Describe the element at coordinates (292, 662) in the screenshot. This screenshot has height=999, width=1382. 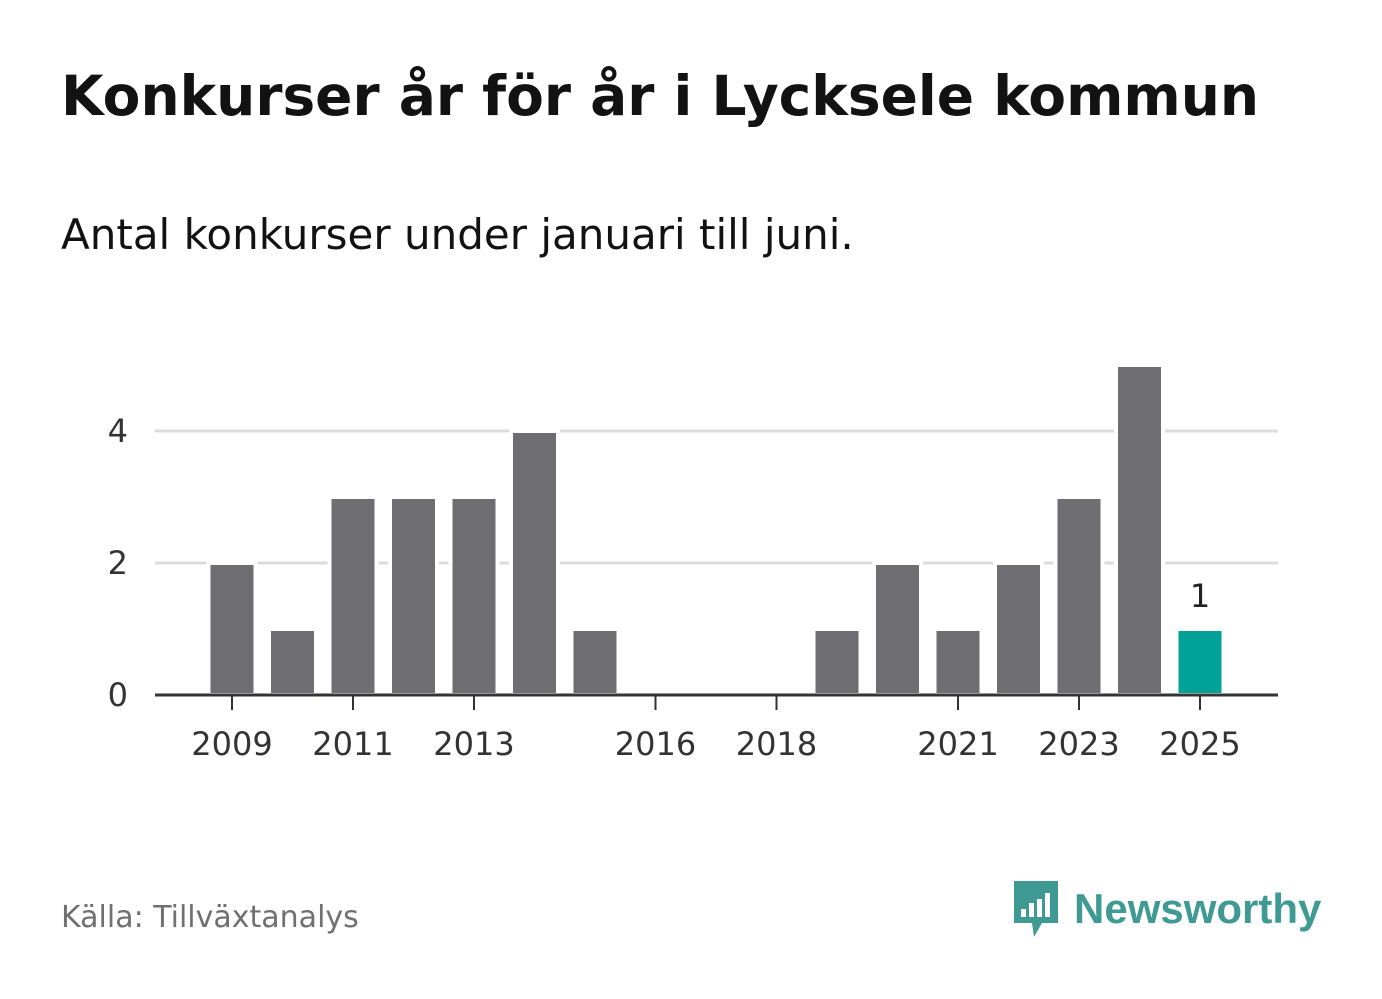
I see `bar-2010` at that location.